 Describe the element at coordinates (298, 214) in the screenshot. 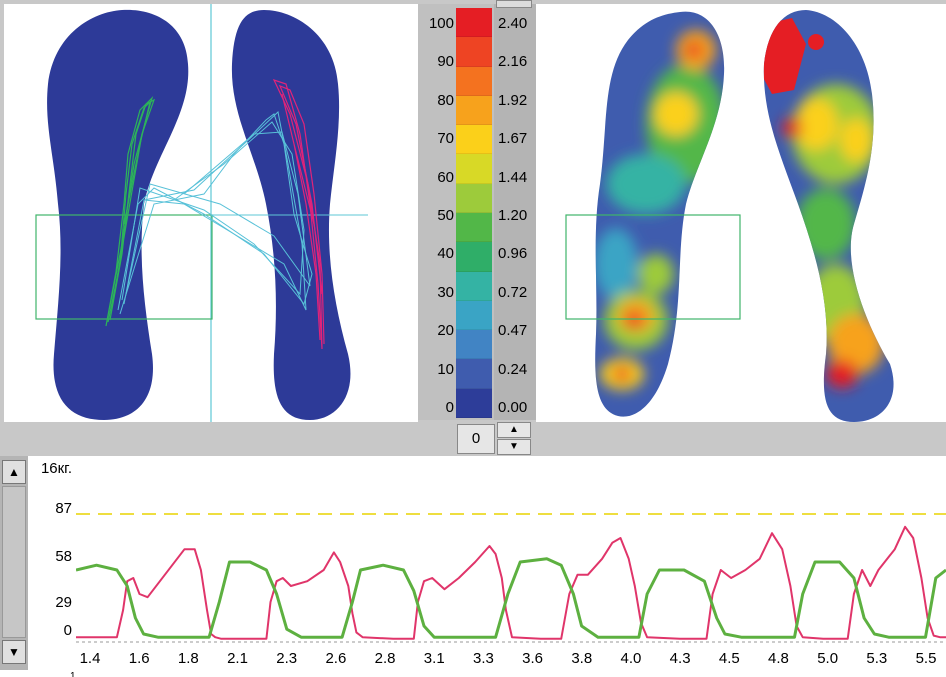

I see `right-foot-trajectory` at that location.